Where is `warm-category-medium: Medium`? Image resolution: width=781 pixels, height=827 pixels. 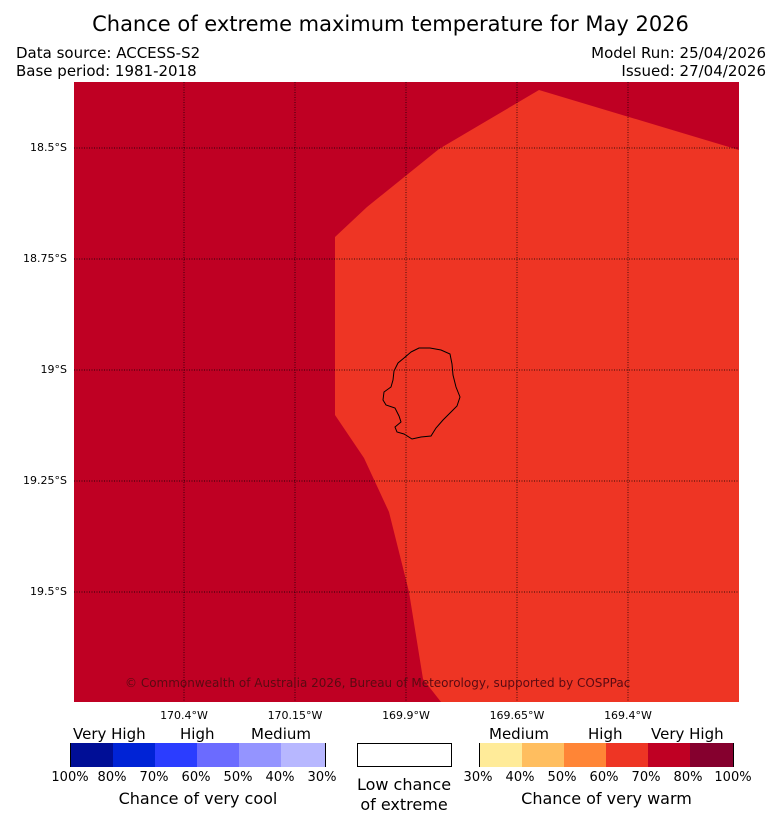 warm-category-medium: Medium is located at coordinates (519, 734).